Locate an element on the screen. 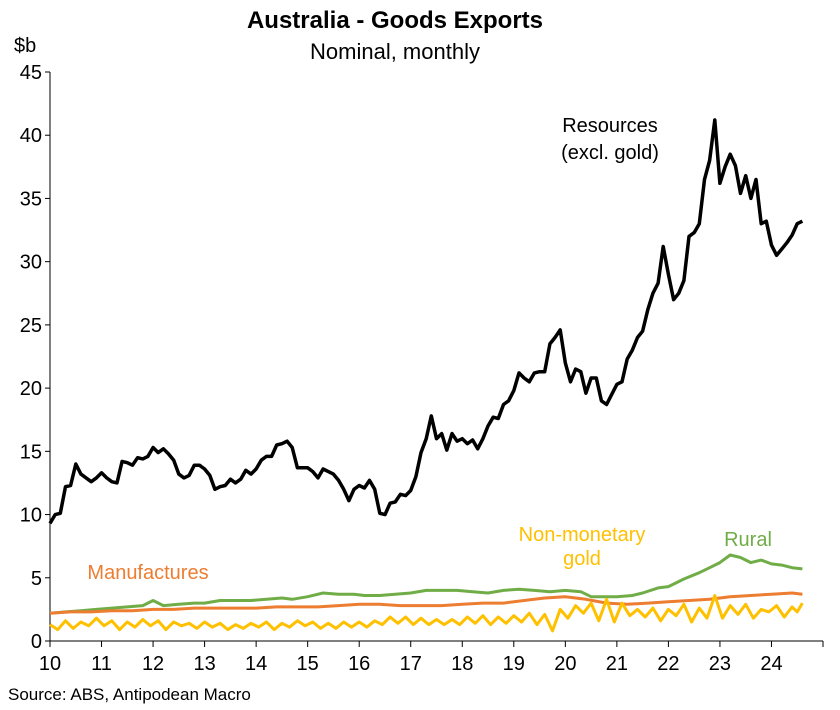 Image resolution: width=840 pixels, height=710 pixels. x-tick-label: 15 is located at coordinates (308, 664).